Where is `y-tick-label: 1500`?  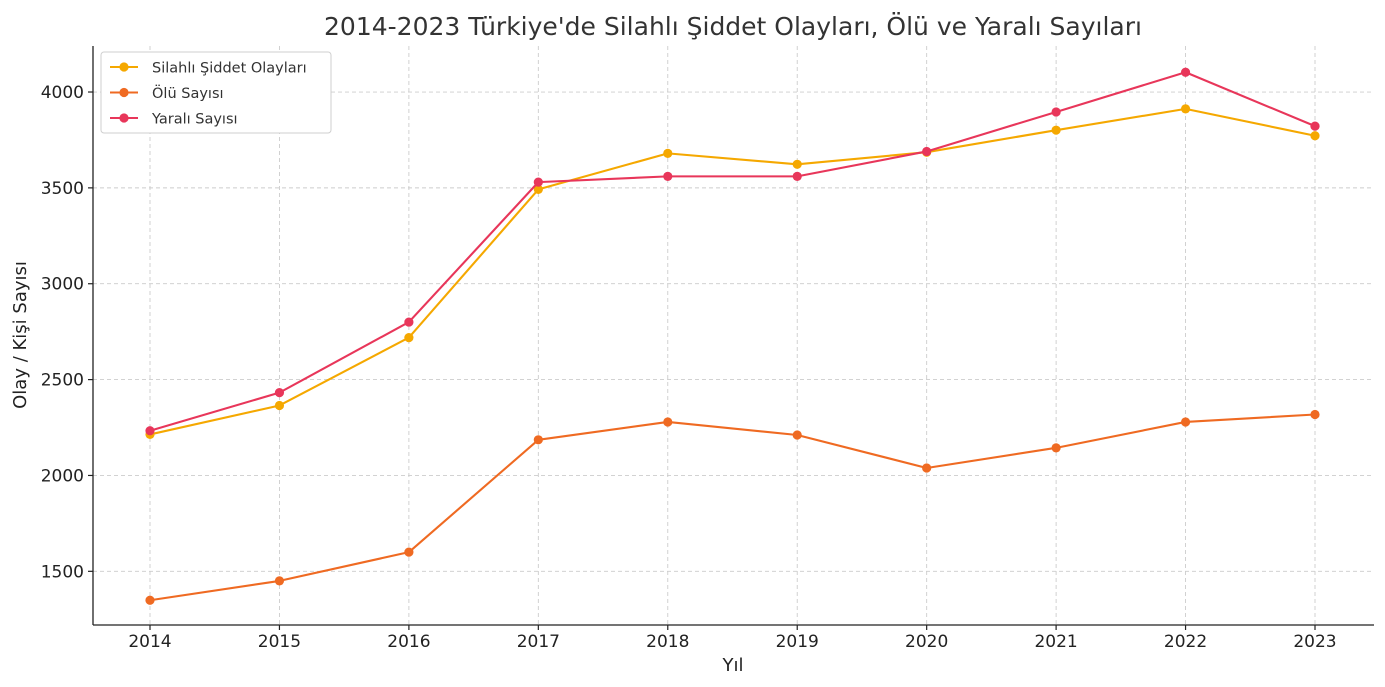 y-tick-label: 1500 is located at coordinates (62, 572).